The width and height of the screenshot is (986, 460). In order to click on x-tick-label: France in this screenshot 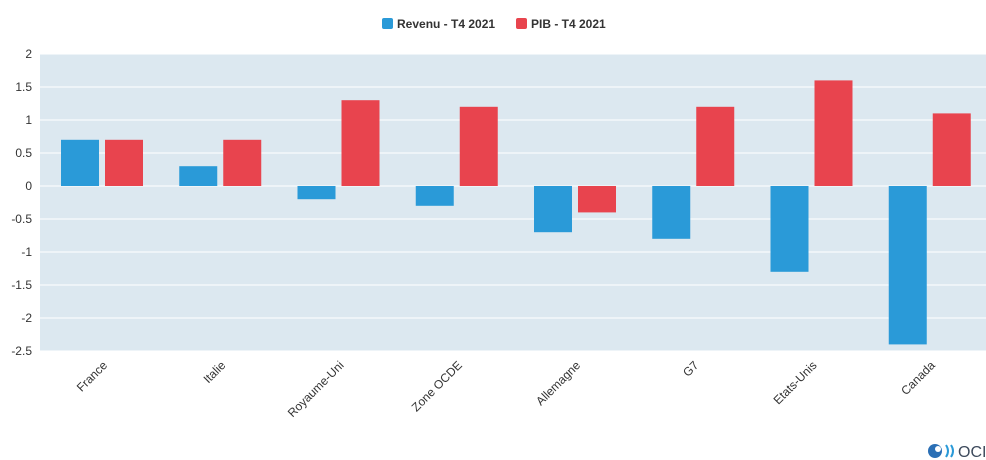, I will do `click(92, 376)`.